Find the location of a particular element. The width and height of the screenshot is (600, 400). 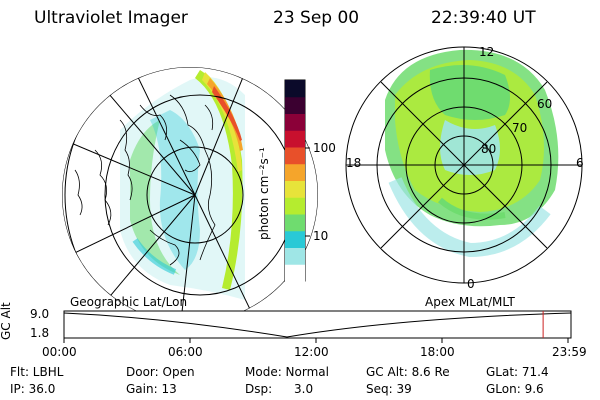

altitude-axis-label: GC Alt is located at coordinates (6, 321).